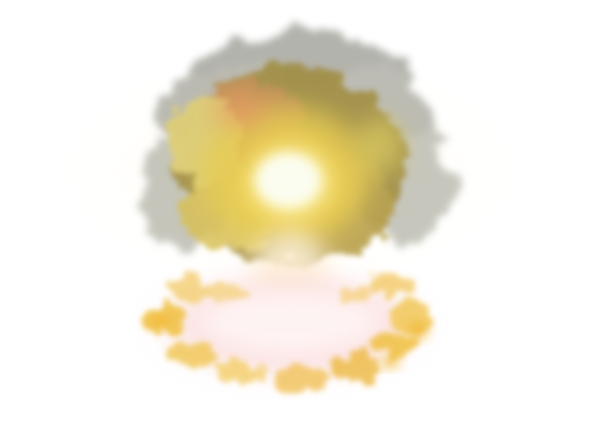 The width and height of the screenshot is (593, 429). What do you see at coordinates (288, 330) in the screenshot?
I see `shockwave-ring` at bounding box center [288, 330].